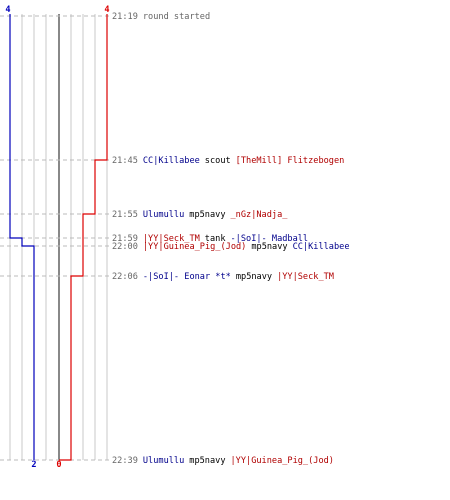 The width and height of the screenshot is (450, 500). I want to click on kill-event-row: 22:06 -|SoI|- Eonar *t* mp5navy |YY|Seck_TM, so click(223, 277).